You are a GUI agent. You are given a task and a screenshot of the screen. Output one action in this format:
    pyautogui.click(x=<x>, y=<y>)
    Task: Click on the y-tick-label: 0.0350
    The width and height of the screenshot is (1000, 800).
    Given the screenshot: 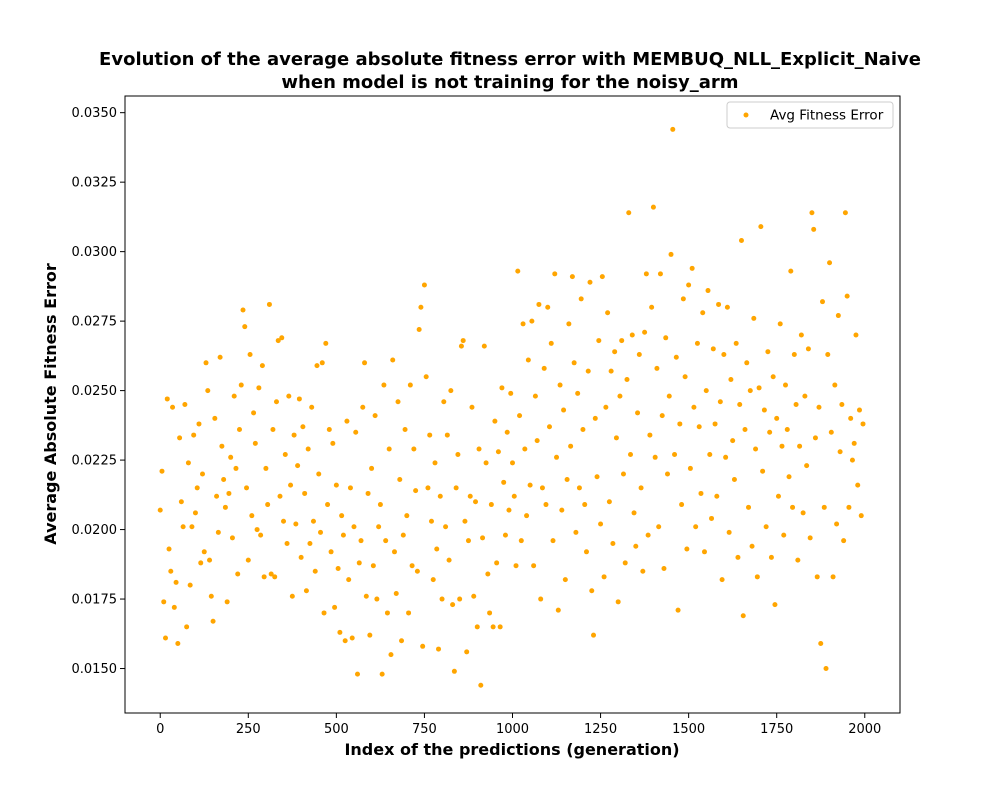 What is the action you would take?
    pyautogui.click(x=95, y=113)
    